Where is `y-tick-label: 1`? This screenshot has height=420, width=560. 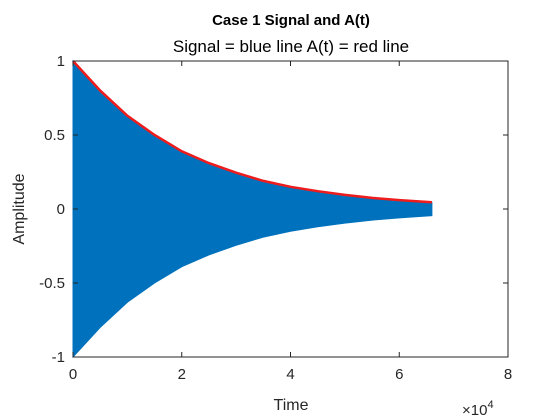 y-tick-label: 1 is located at coordinates (61, 61).